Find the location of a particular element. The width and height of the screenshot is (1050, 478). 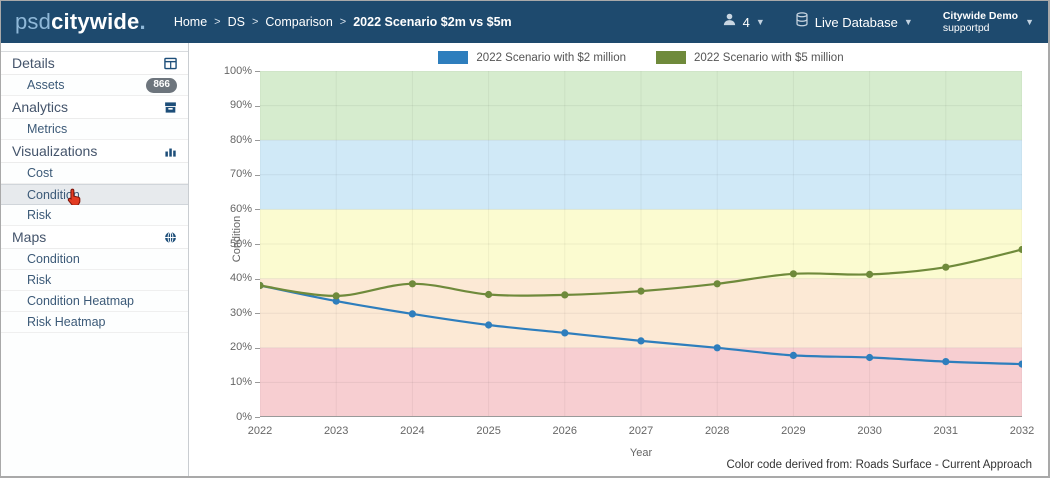

database-label: Live Database is located at coordinates (856, 22).